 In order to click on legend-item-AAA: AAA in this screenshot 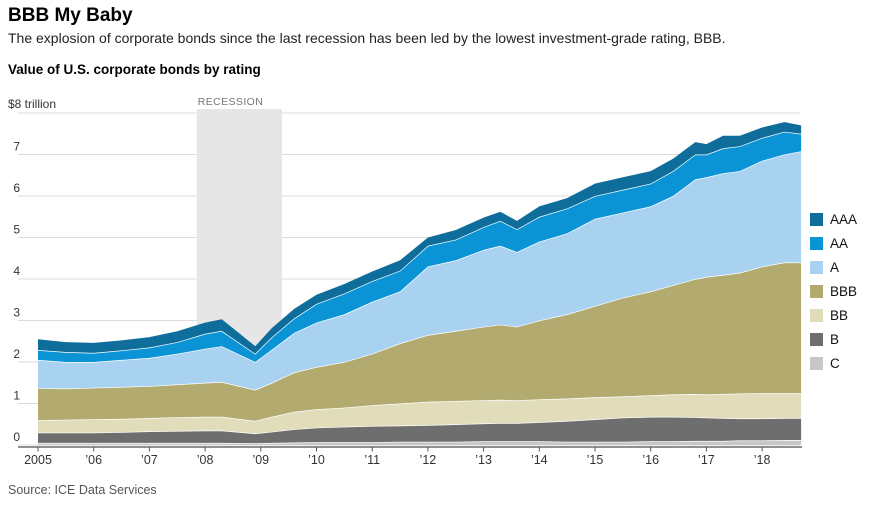, I will do `click(833, 219)`.